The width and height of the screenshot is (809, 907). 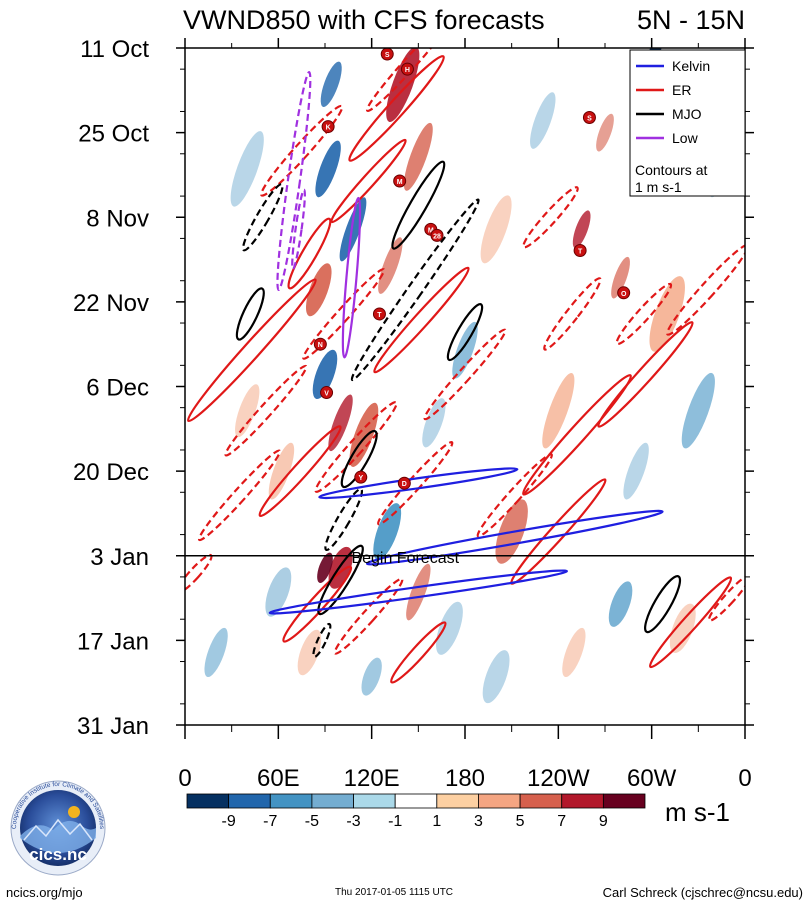 What do you see at coordinates (113, 134) in the screenshot?
I see `y-tick-label: 25 Oct` at bounding box center [113, 134].